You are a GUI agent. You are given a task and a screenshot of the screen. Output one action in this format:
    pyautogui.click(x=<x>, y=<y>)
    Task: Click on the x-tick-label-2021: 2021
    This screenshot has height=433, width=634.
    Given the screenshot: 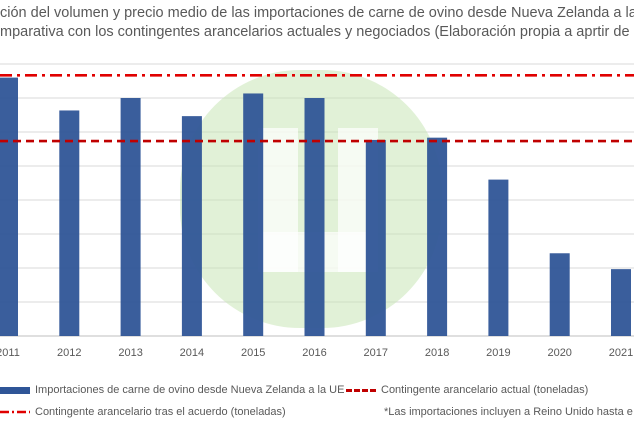 What is the action you would take?
    pyautogui.click(x=621, y=353)
    